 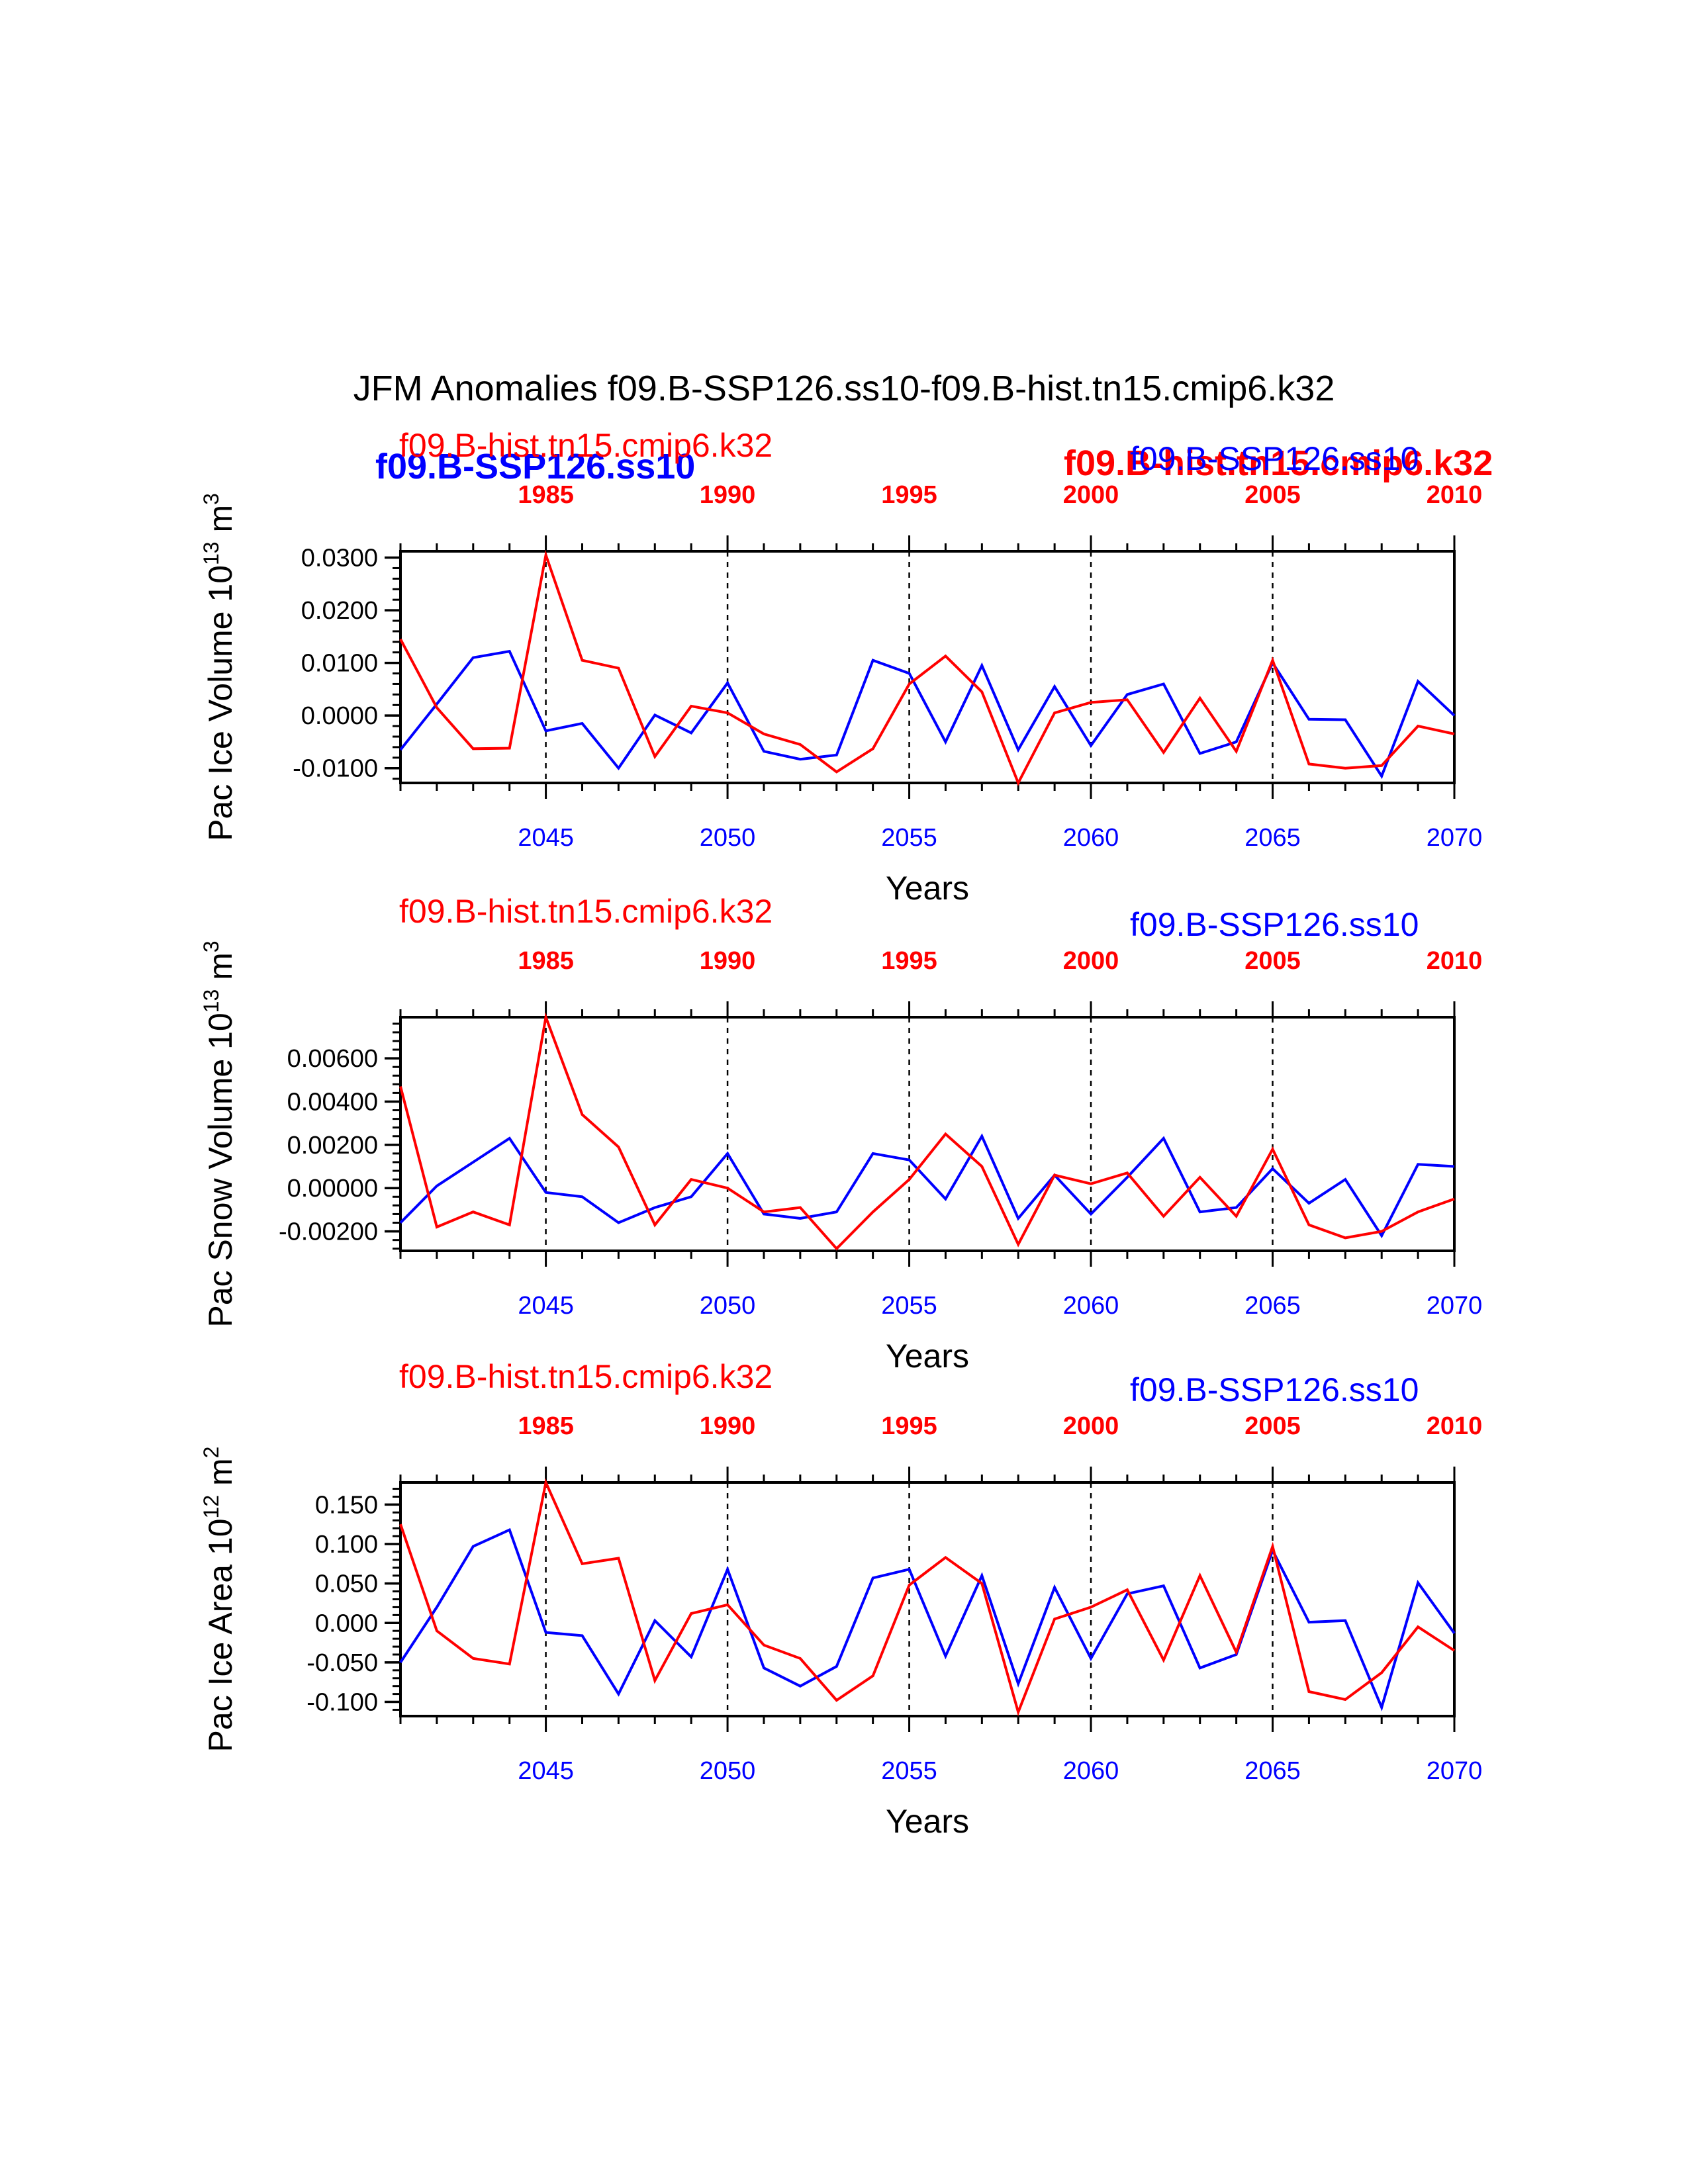 What do you see at coordinates (220, 1635) in the screenshot?
I see `y-axis-title-text: Pac Ice Area 10` at bounding box center [220, 1635].